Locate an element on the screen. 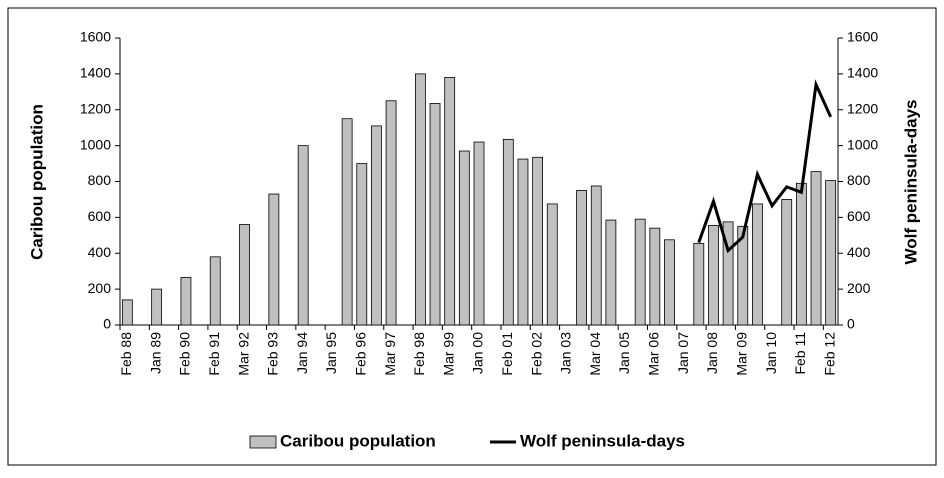 The image size is (944, 478). x-tick-label: Mar 99 is located at coordinates (448, 354).